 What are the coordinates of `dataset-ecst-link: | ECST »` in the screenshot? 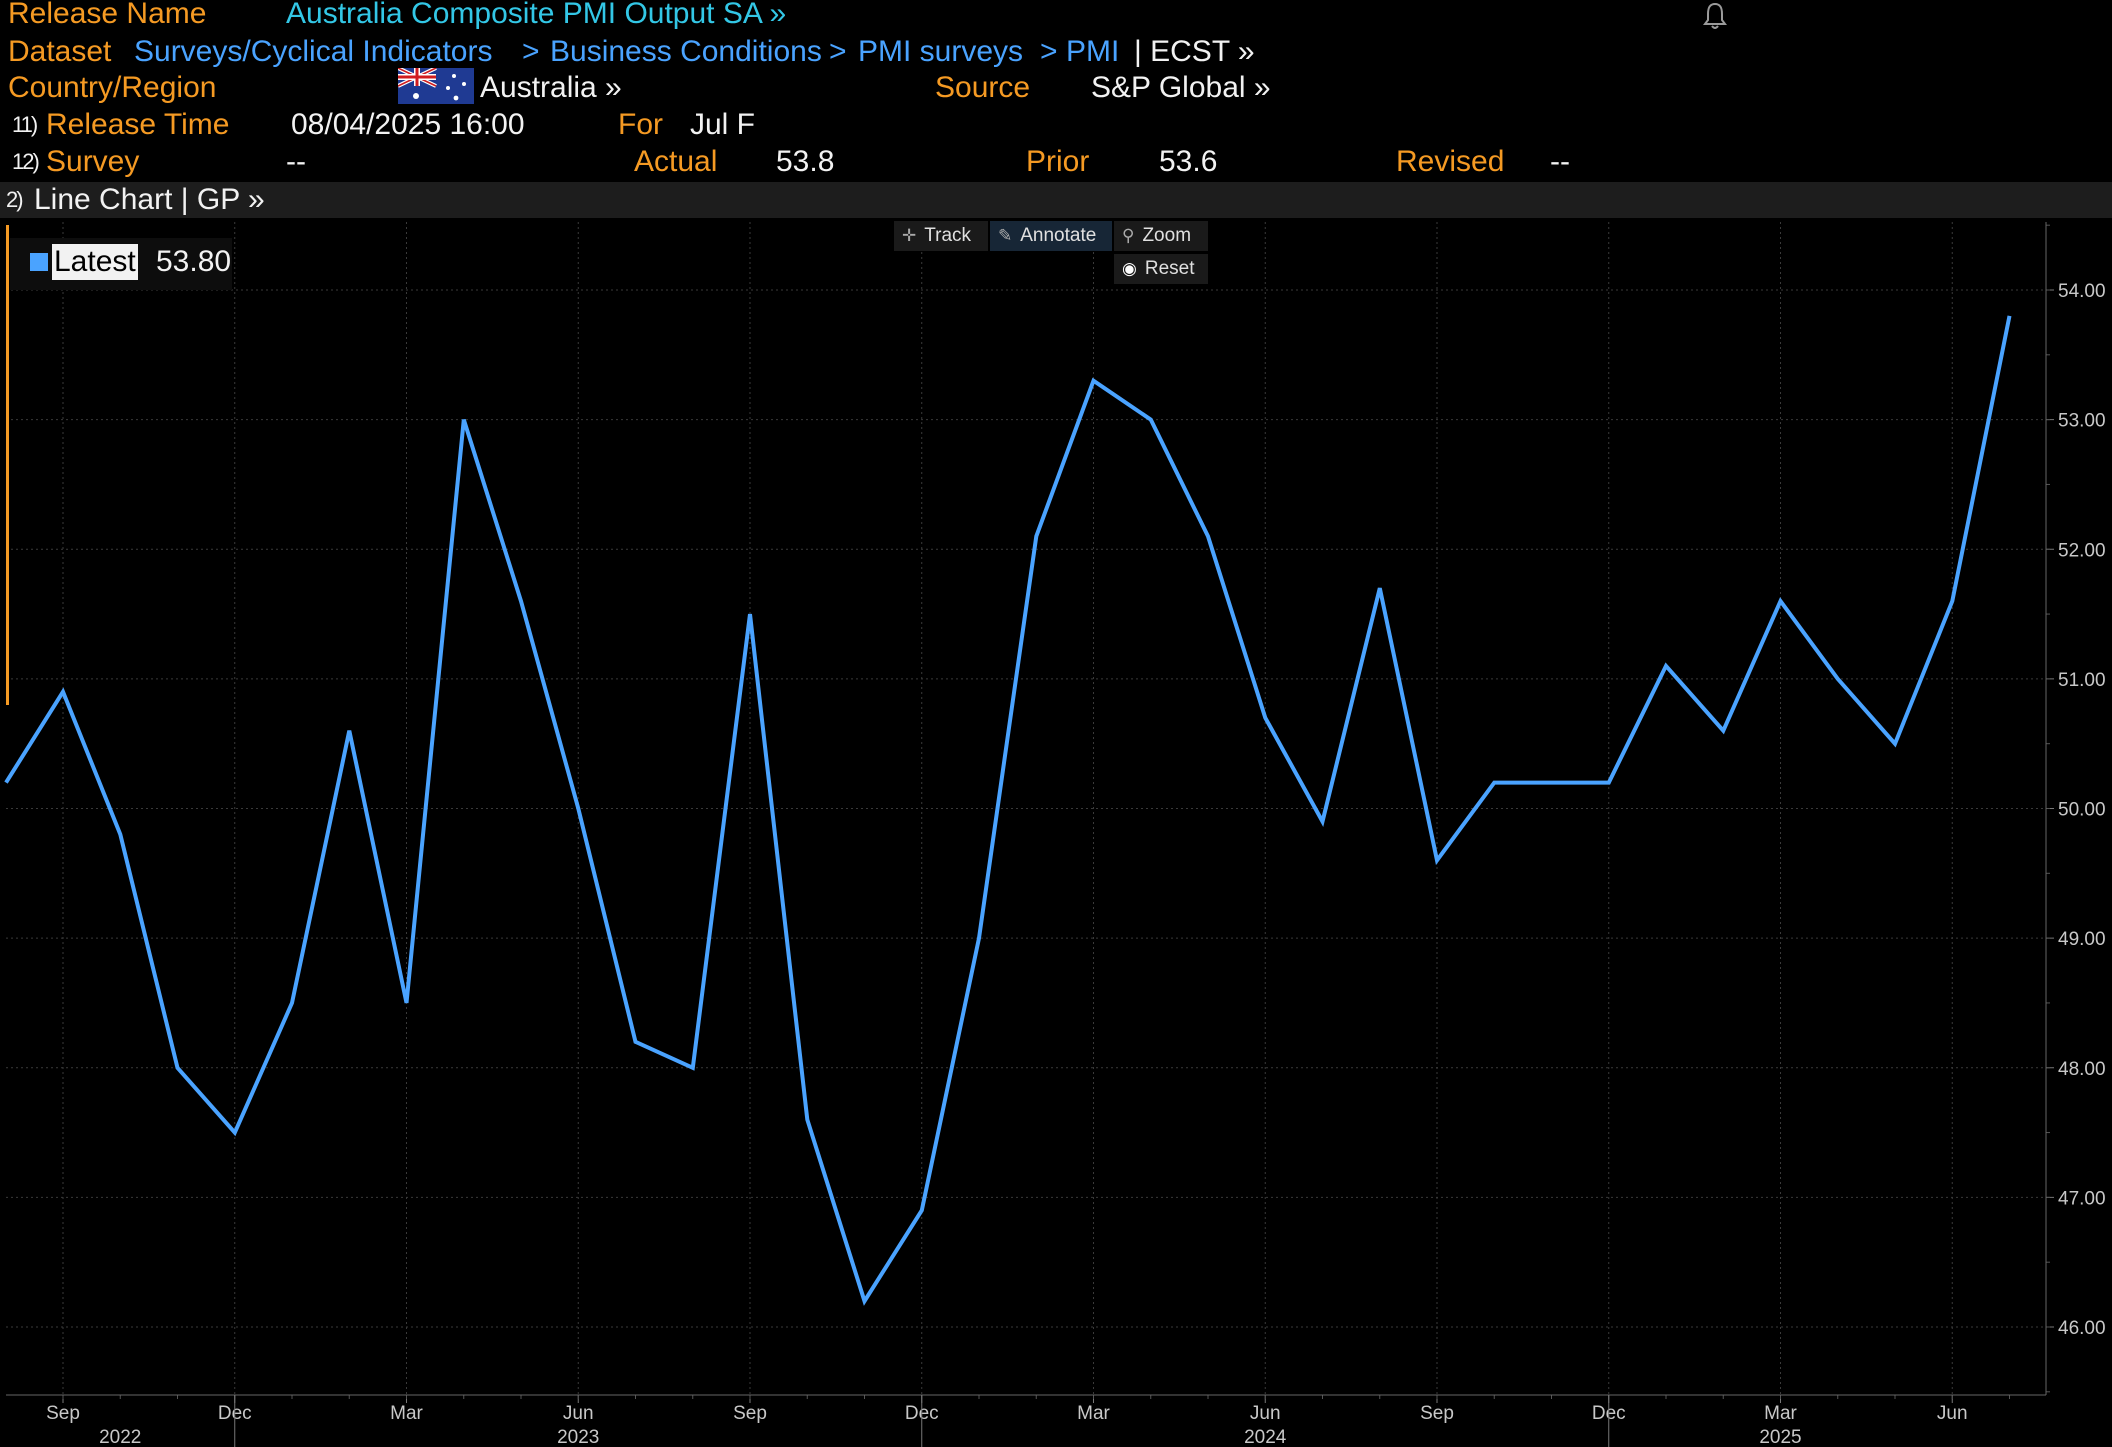 It's located at (1194, 51).